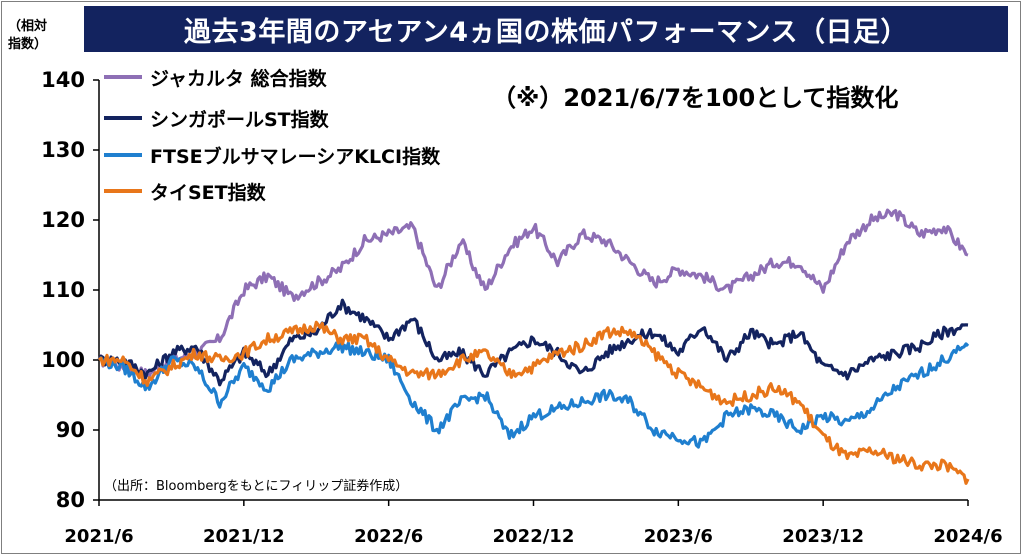  I want to click on legend-item-jakarta: ジャカルタ 総合指数, so click(215, 77).